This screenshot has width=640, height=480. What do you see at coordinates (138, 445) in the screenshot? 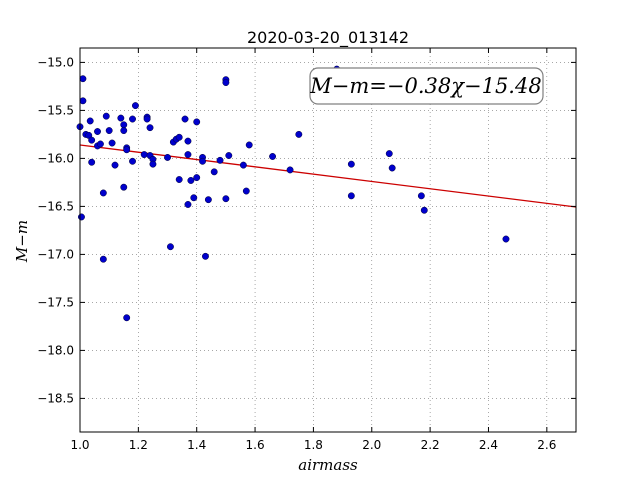
I see `x-tick-label: 1.2` at bounding box center [138, 445].